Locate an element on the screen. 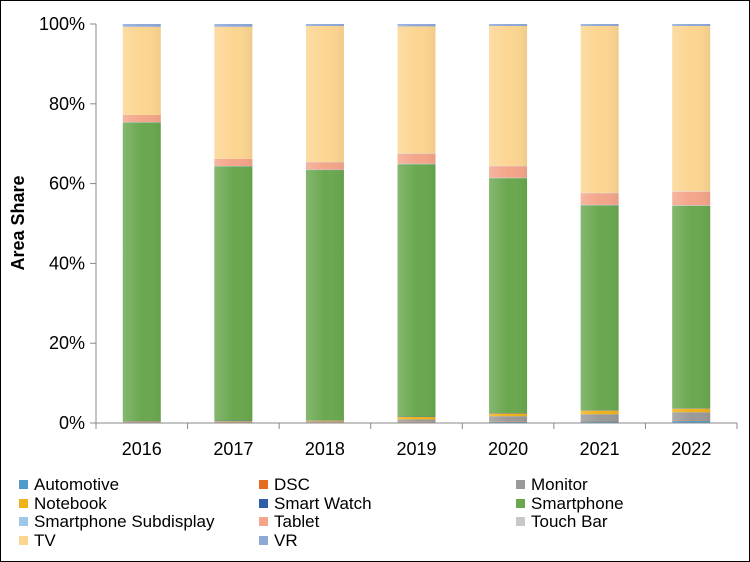 The width and height of the screenshot is (750, 562). legend-item-smartphone: Smartphone is located at coordinates (570, 503).